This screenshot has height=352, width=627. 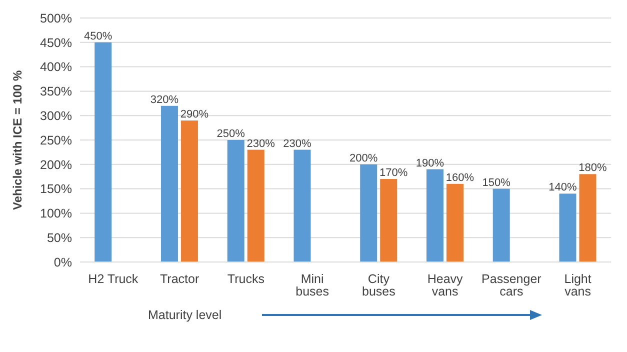 What do you see at coordinates (56, 116) in the screenshot?
I see `y-tick-label: 300%` at bounding box center [56, 116].